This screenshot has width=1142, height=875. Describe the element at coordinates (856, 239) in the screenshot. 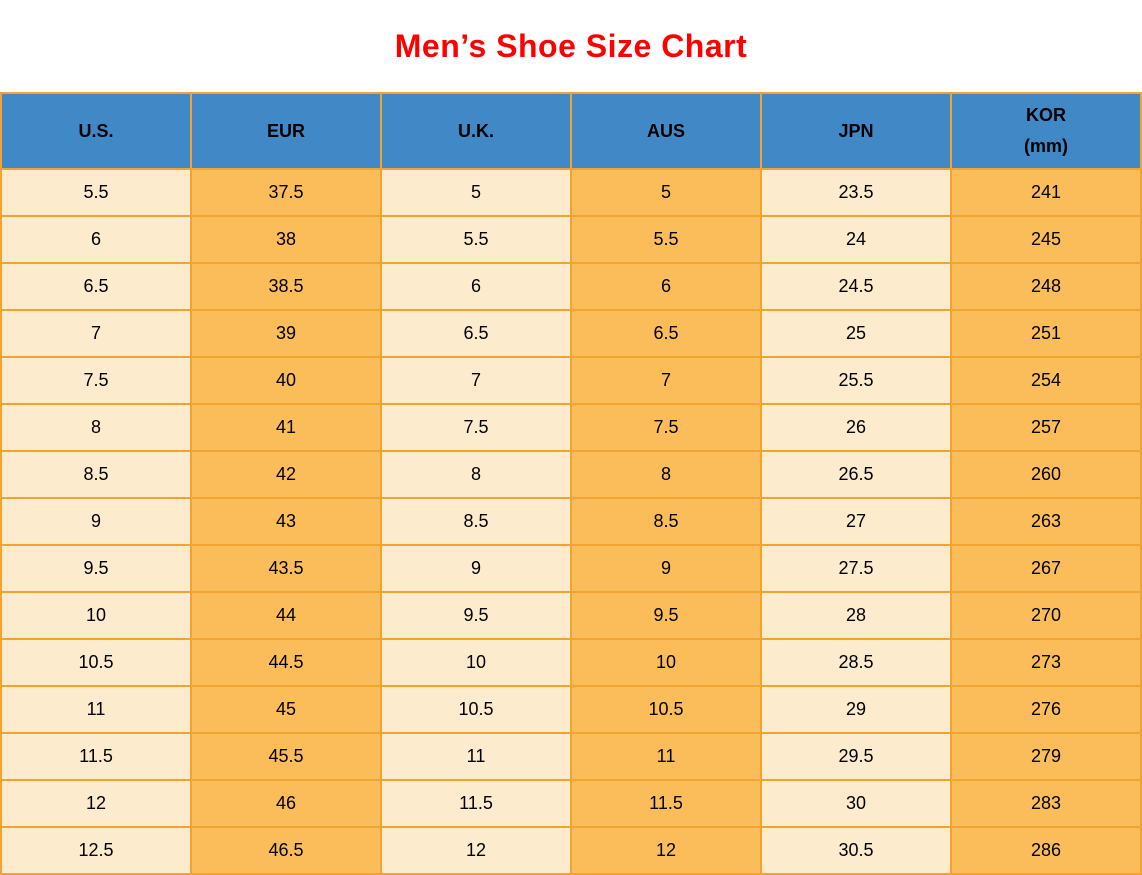

I see `table-cell: 24` at that location.